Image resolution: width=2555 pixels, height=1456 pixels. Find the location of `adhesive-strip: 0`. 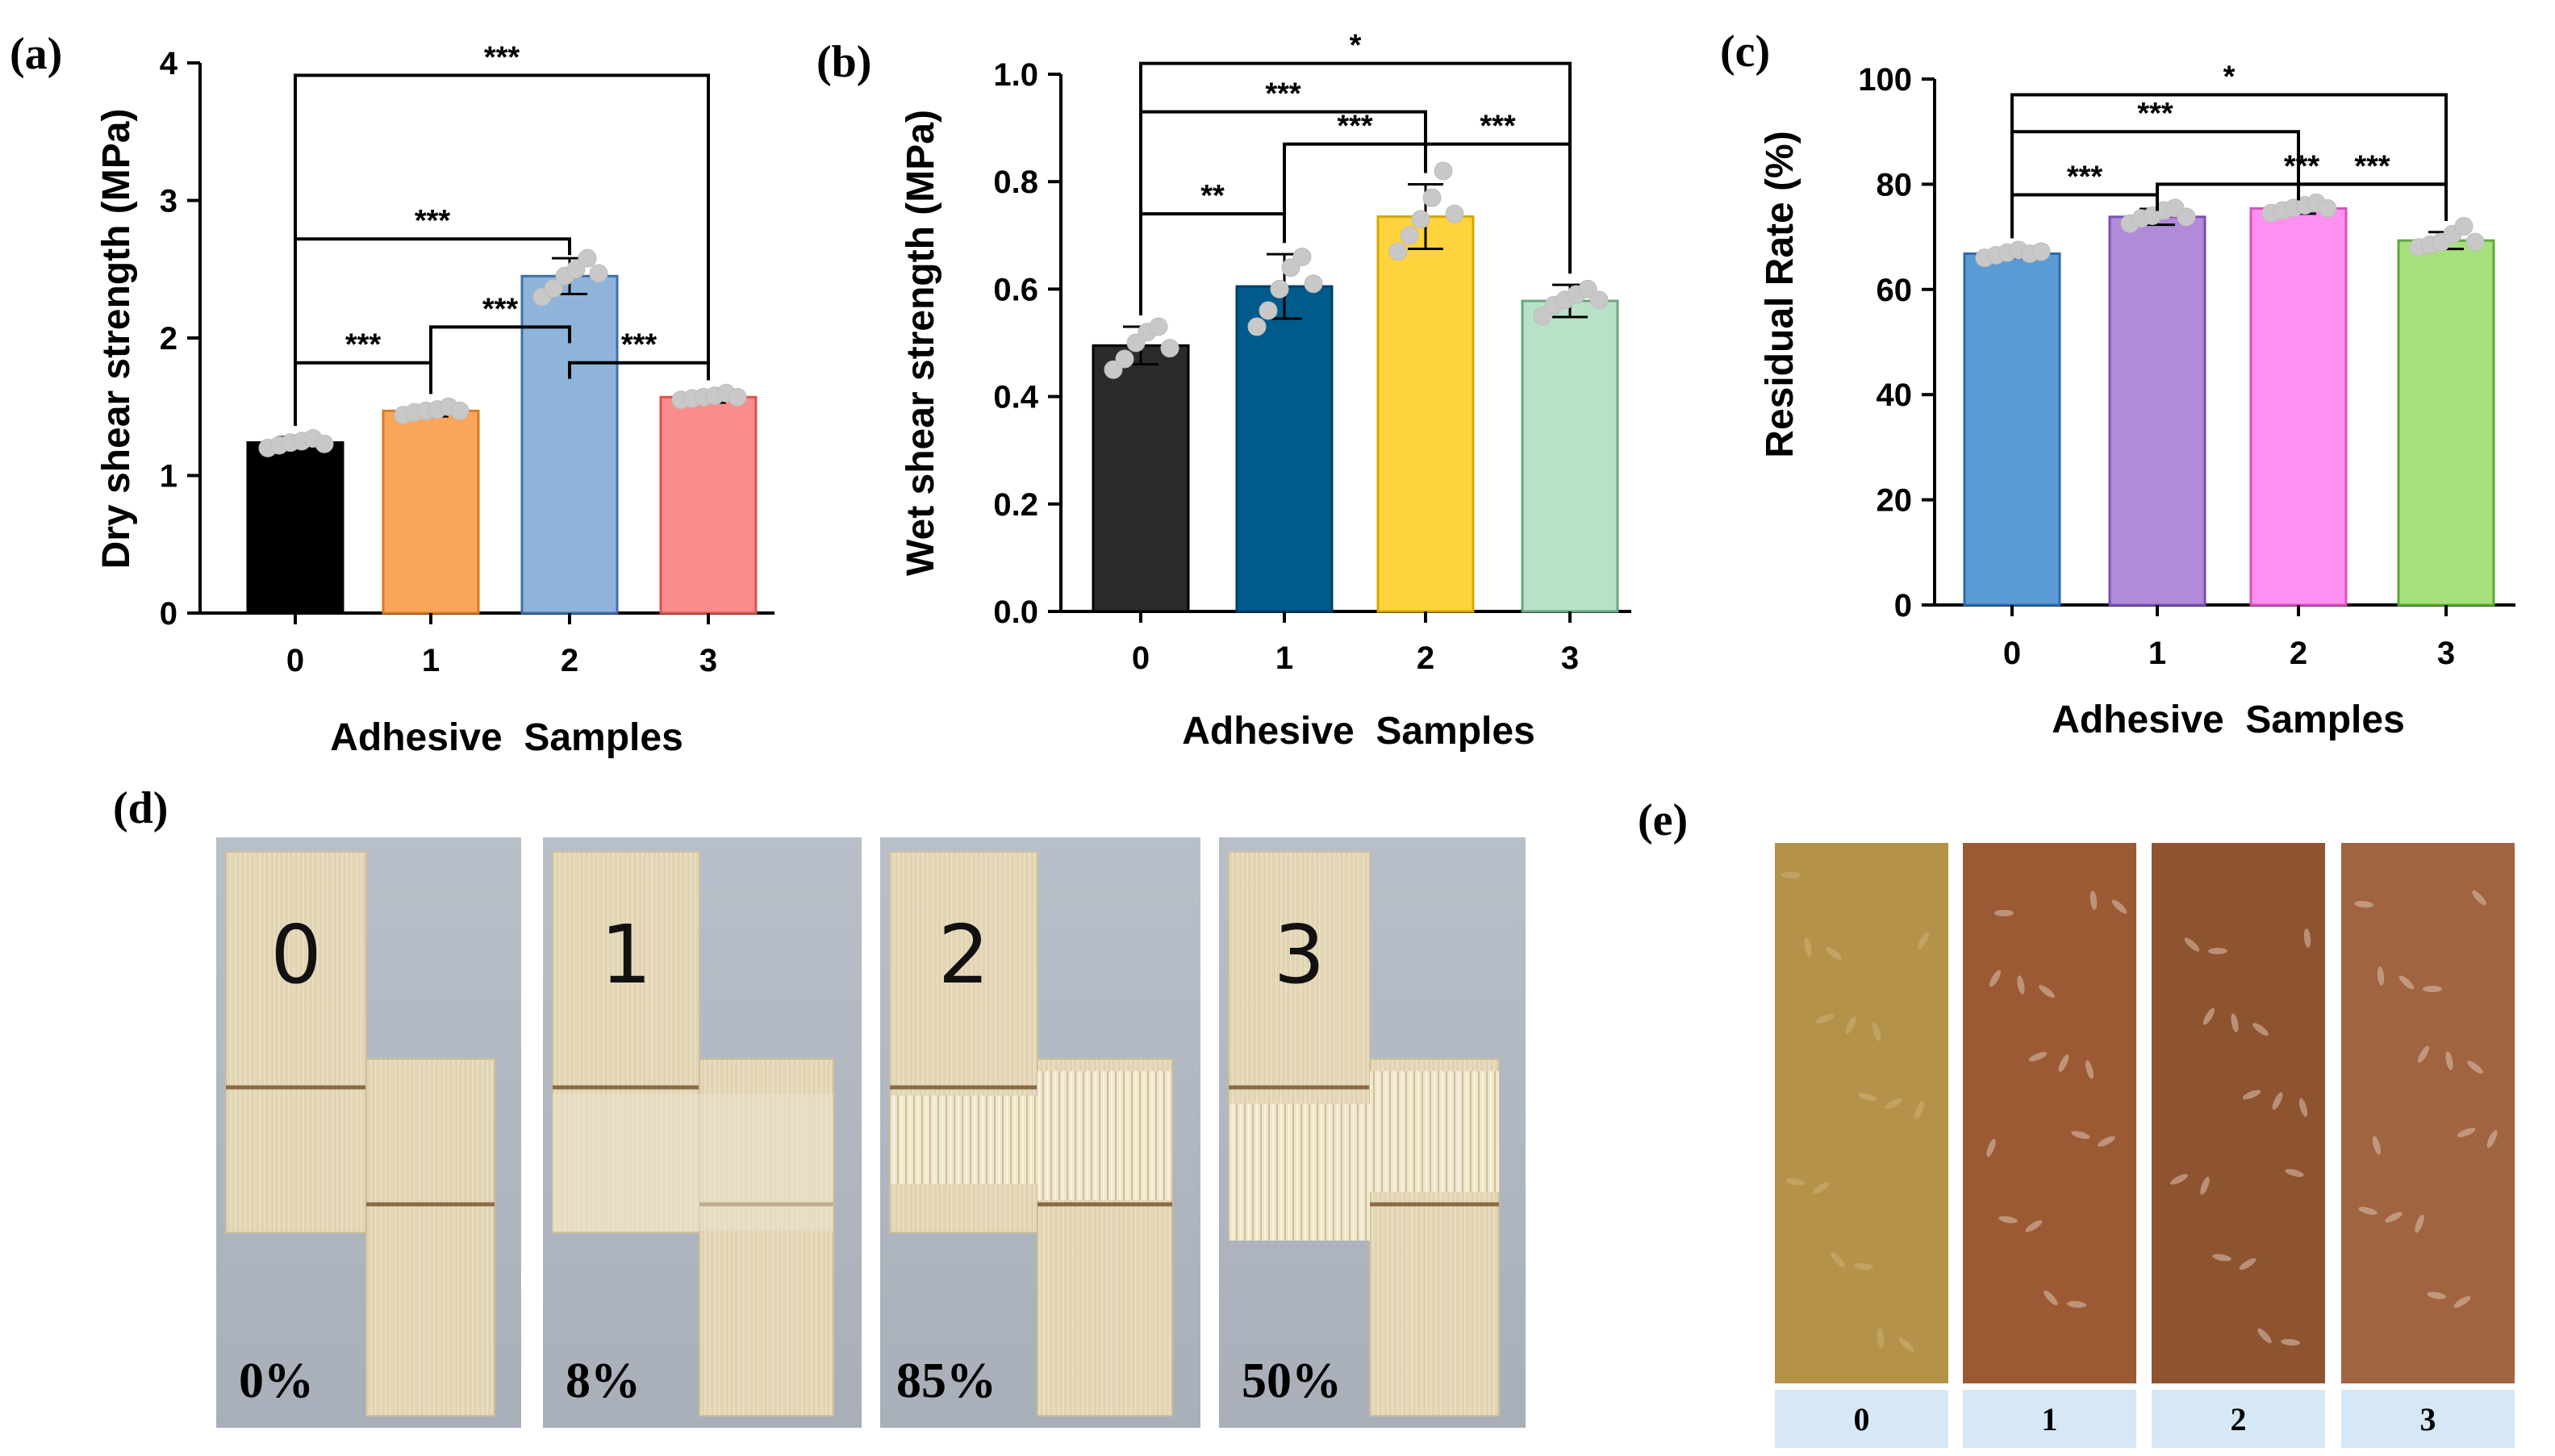

adhesive-strip: 0 is located at coordinates (1861, 1146).